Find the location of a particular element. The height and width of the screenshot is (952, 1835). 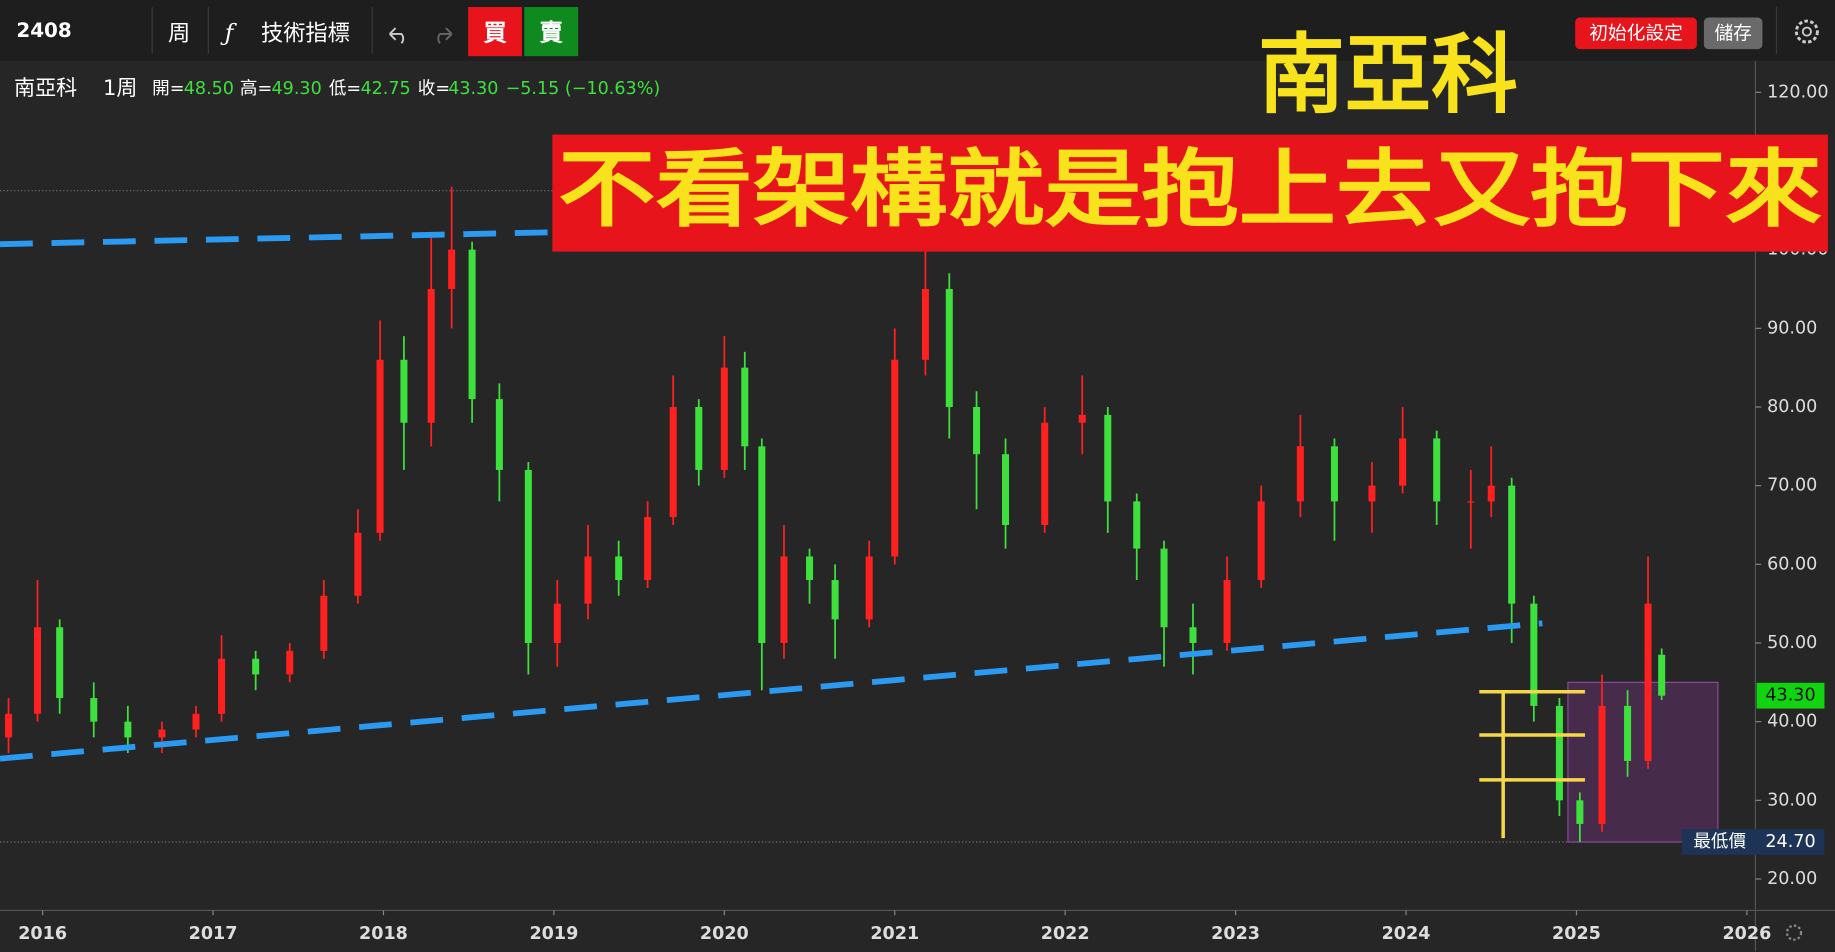

last-price-label: 43.30 is located at coordinates (1790, 696).